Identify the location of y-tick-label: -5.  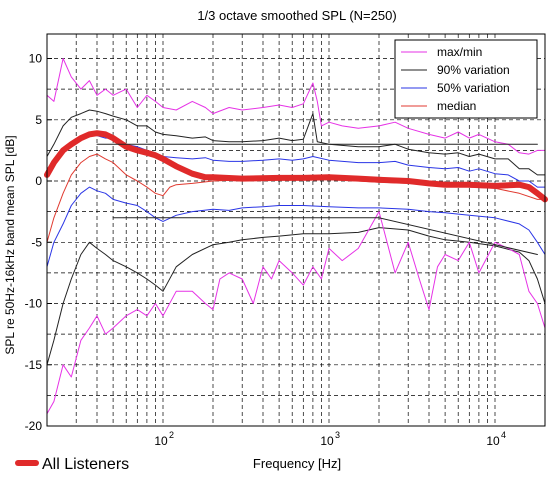
(36, 242).